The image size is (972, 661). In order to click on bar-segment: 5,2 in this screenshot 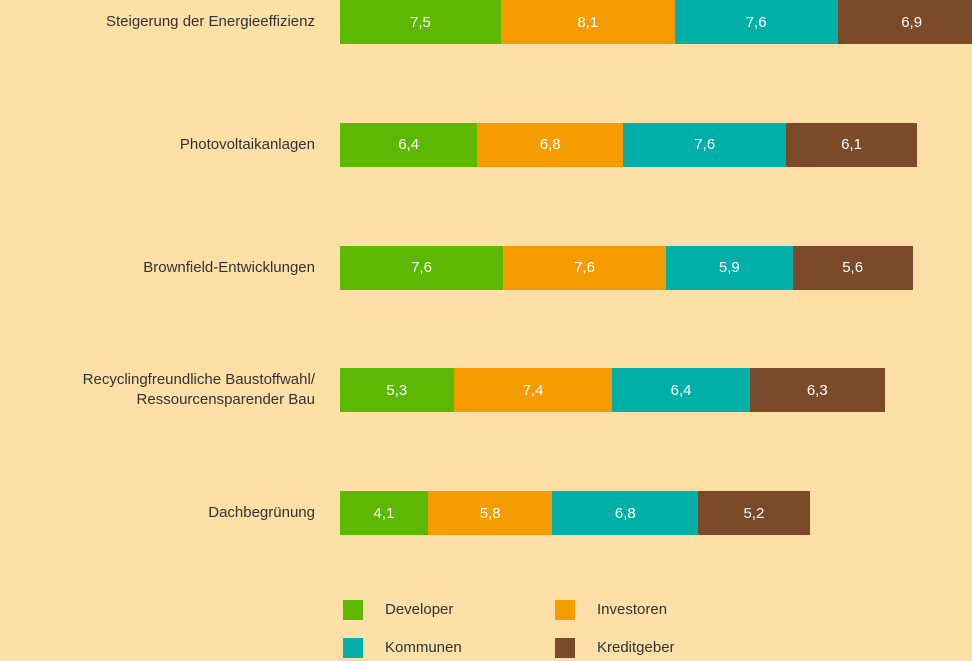, I will do `click(754, 513)`.